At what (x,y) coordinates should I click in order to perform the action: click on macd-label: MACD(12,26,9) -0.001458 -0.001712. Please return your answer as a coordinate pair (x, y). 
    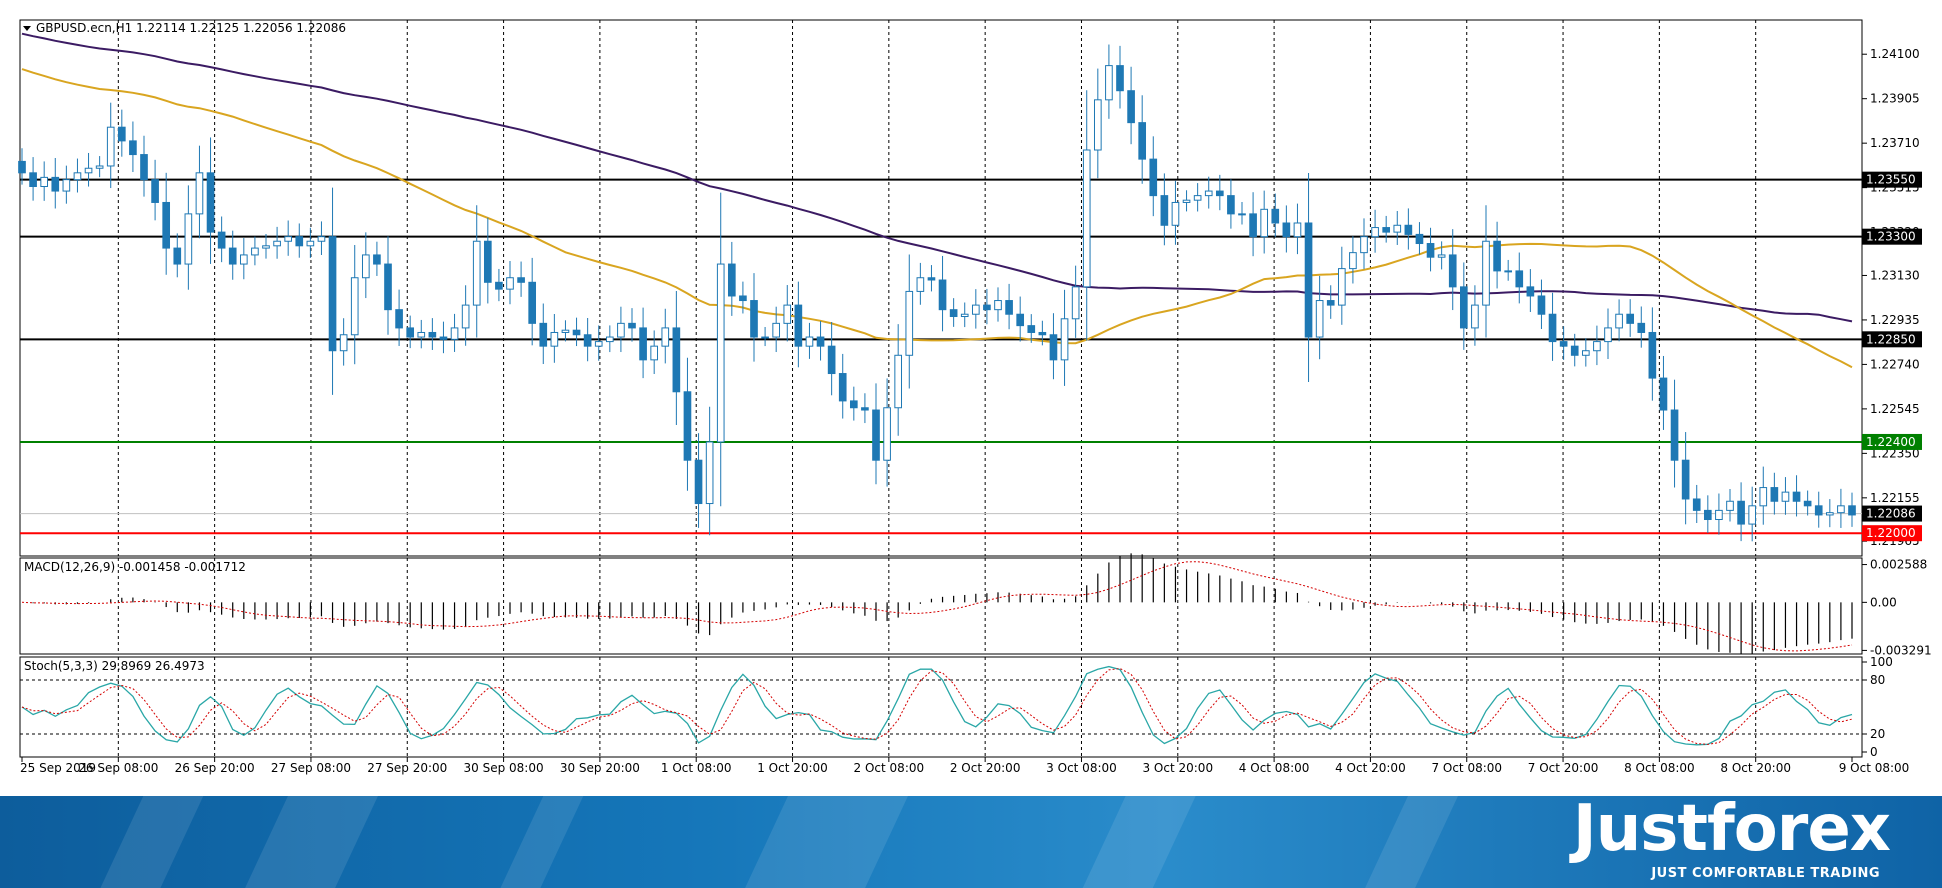
    Looking at the image, I should click on (135, 567).